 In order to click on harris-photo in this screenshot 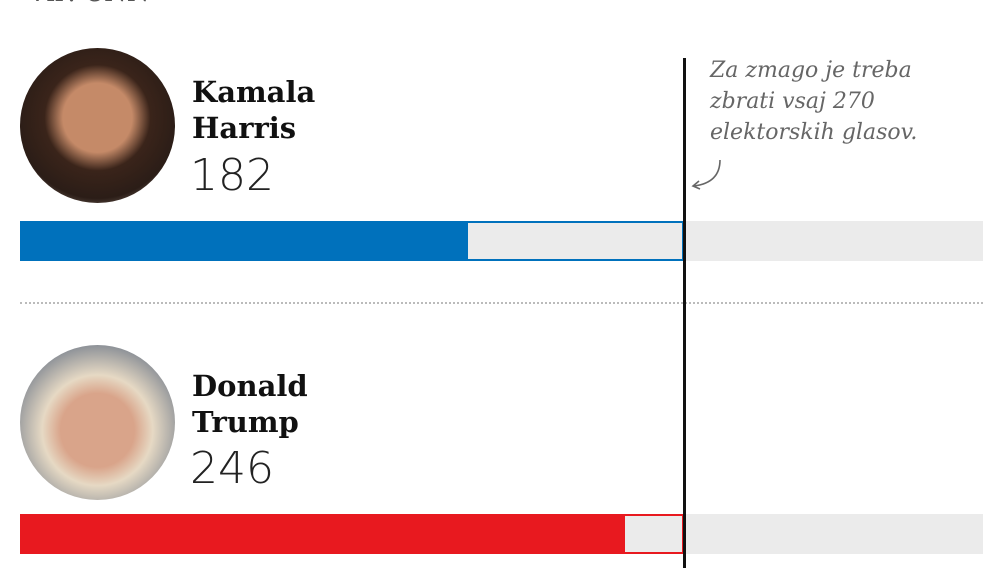, I will do `click(97, 125)`.